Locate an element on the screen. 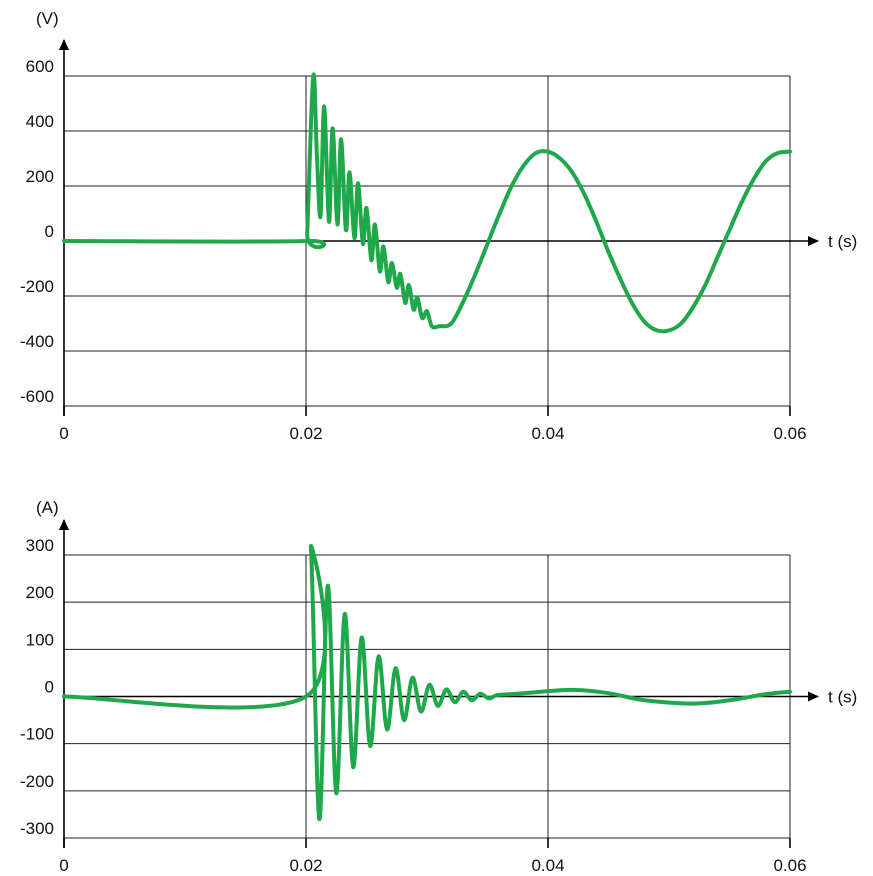 This screenshot has width=873, height=876. y-tick-label: -100 is located at coordinates (37, 734).